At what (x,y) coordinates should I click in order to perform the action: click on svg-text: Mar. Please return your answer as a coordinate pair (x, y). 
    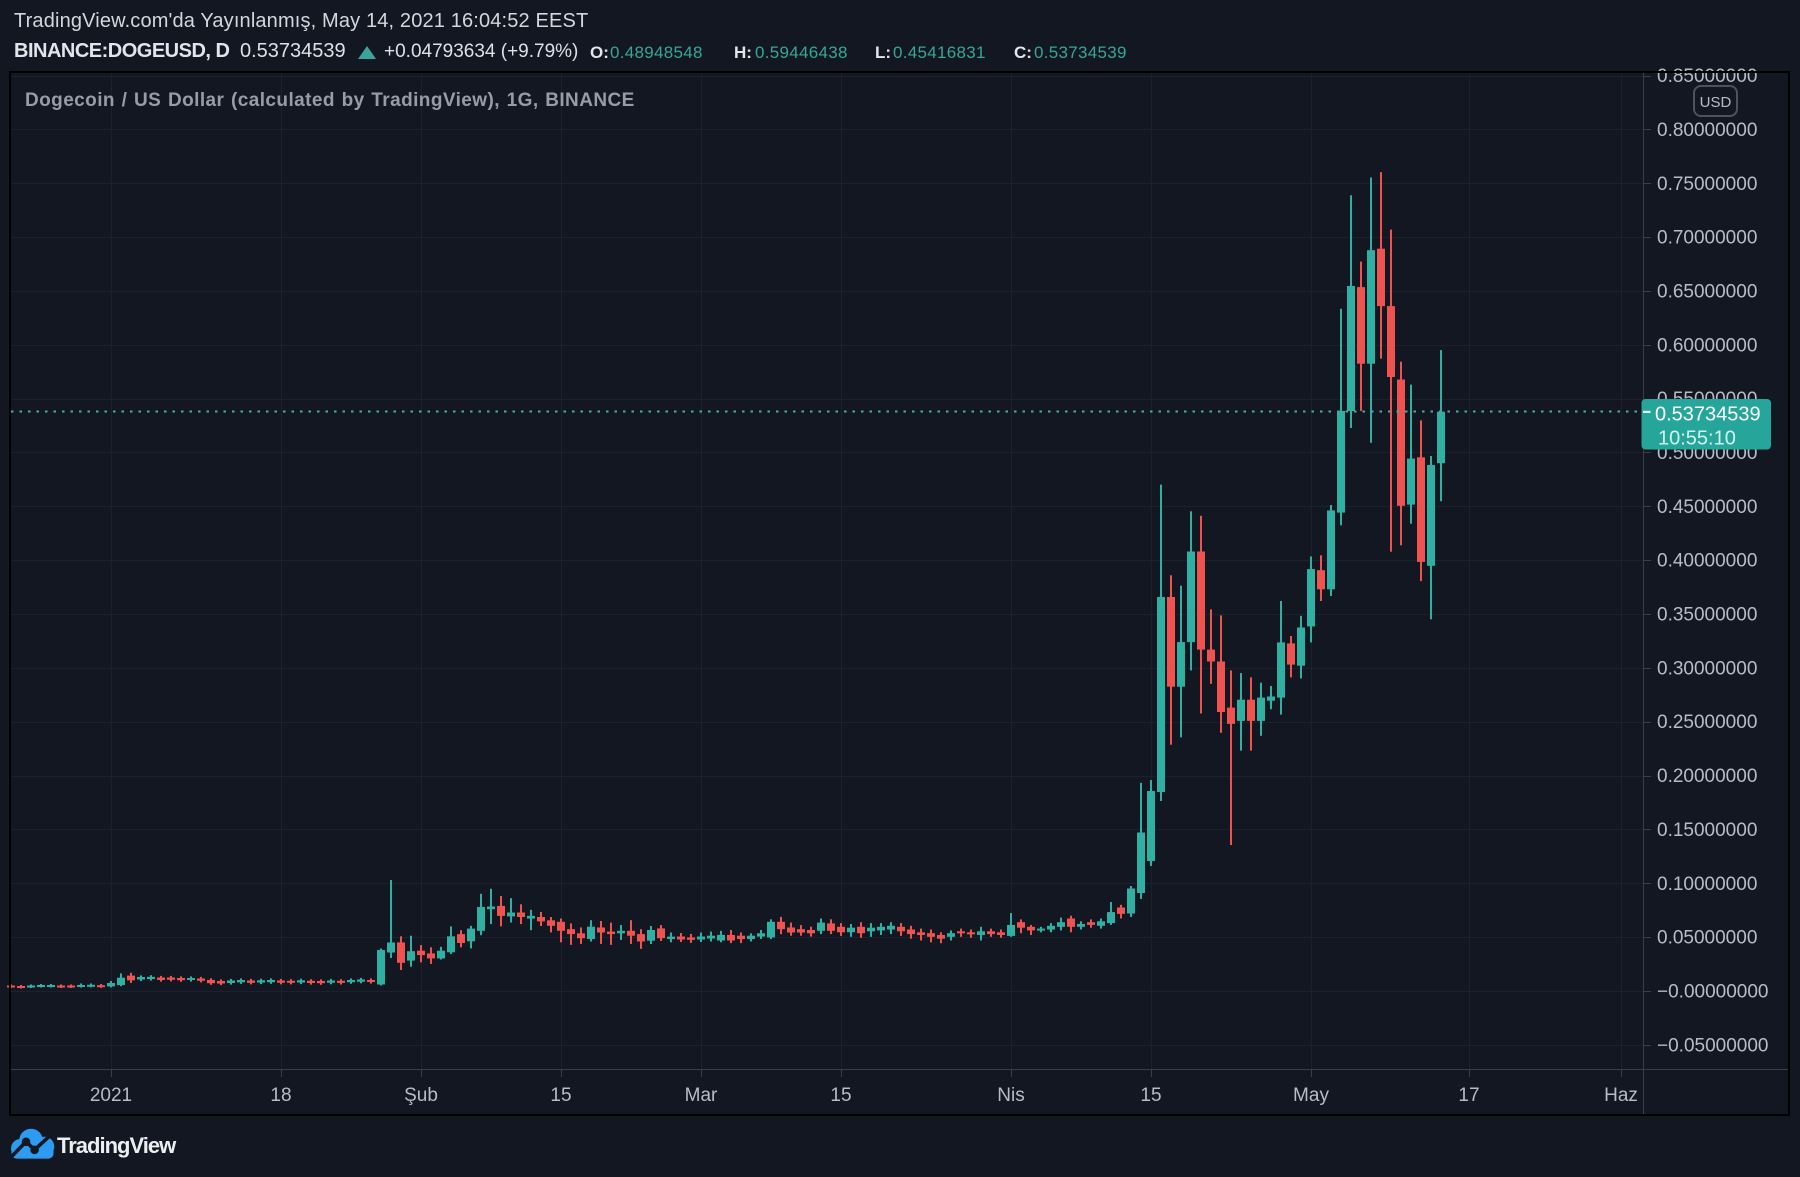
    Looking at the image, I should click on (701, 1095).